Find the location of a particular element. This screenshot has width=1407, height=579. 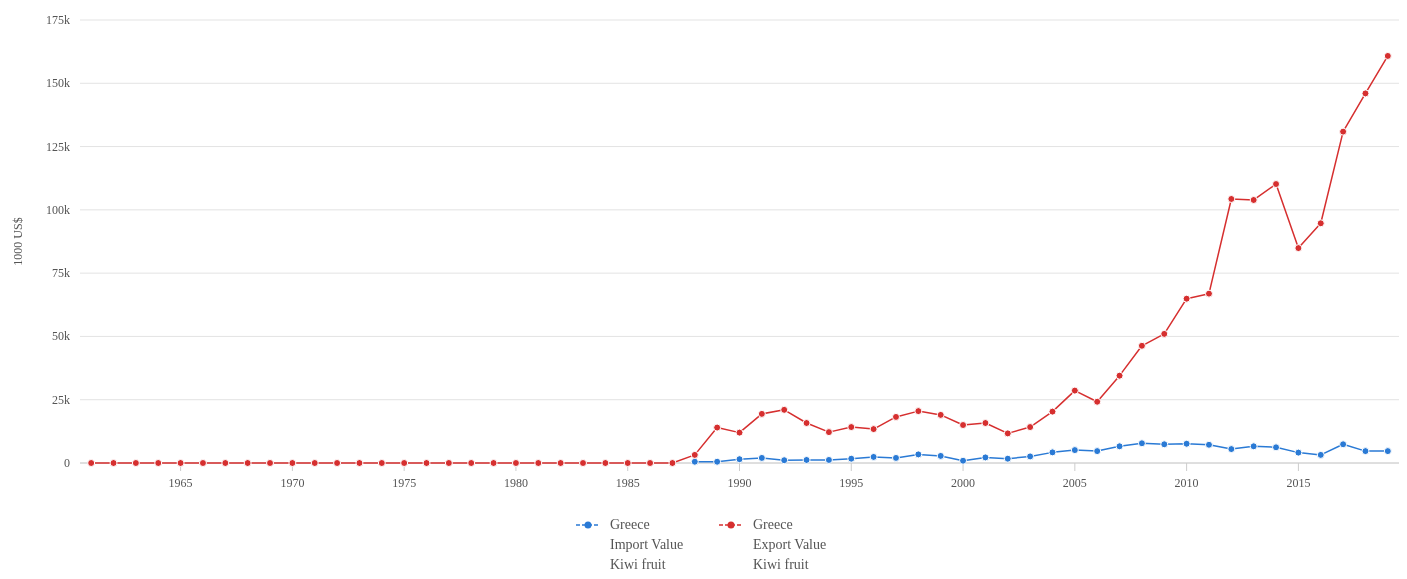

y-tick-label: 100k is located at coordinates (58, 209).